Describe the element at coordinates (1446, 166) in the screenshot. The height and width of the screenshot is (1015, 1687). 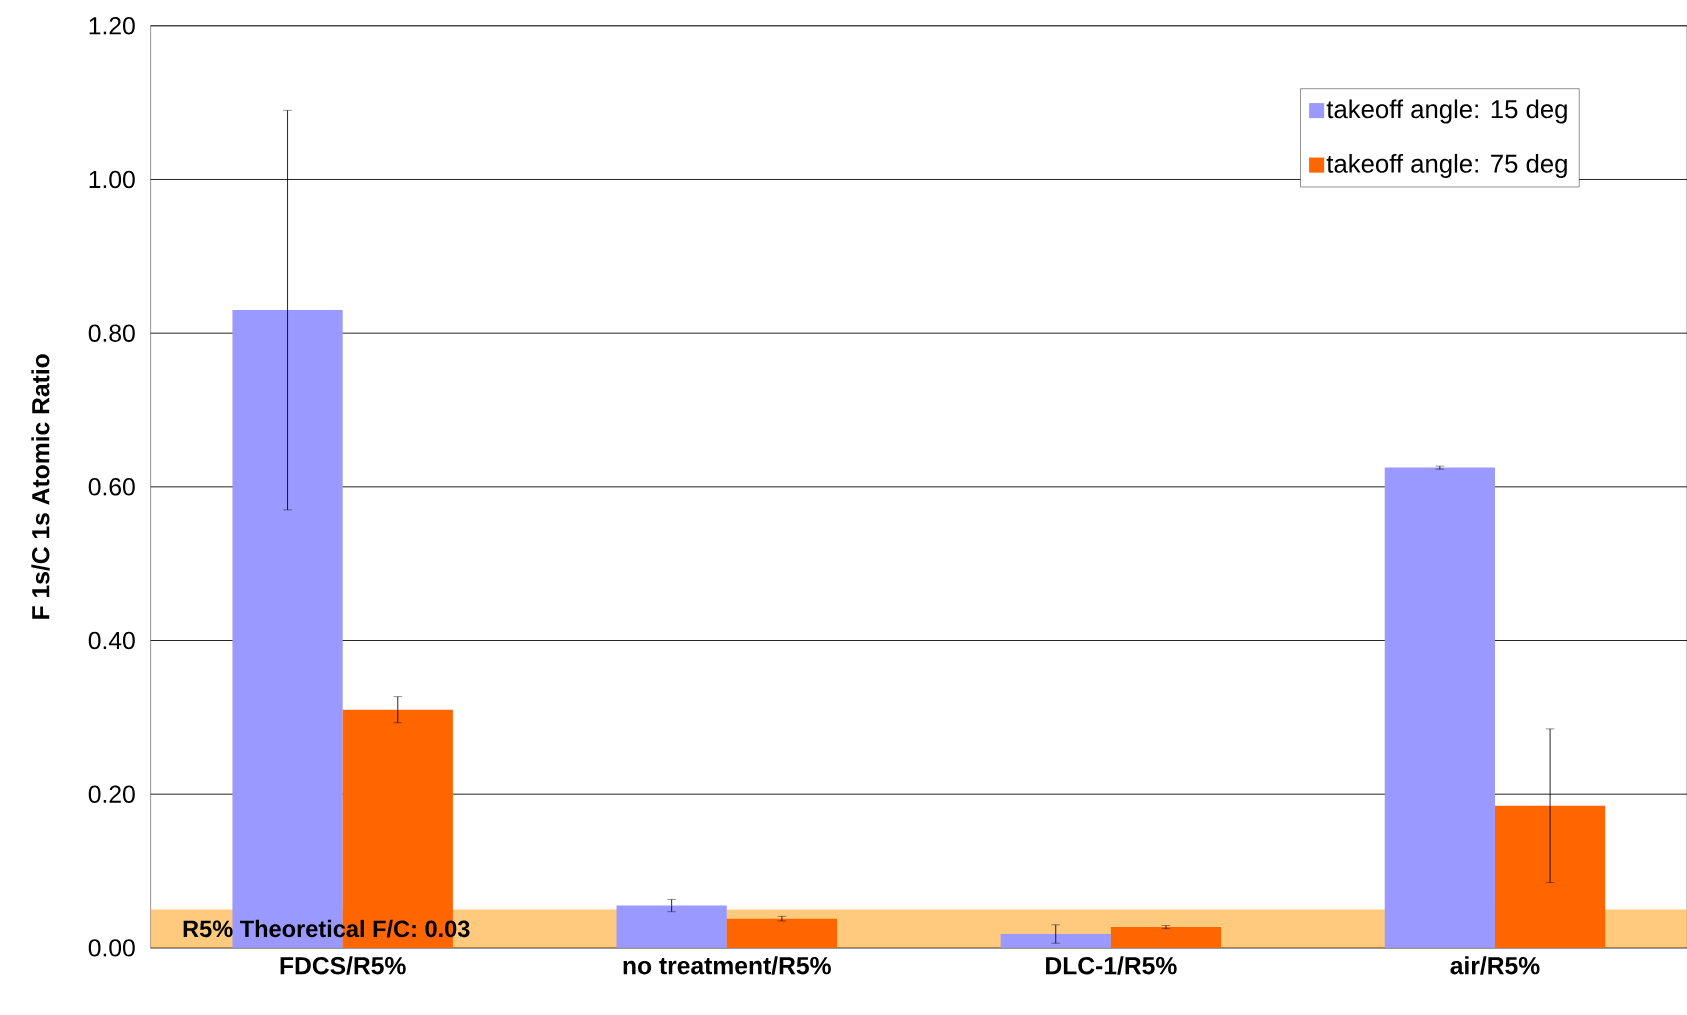
I see `legend-label: takeoff angle: 75 deg` at that location.